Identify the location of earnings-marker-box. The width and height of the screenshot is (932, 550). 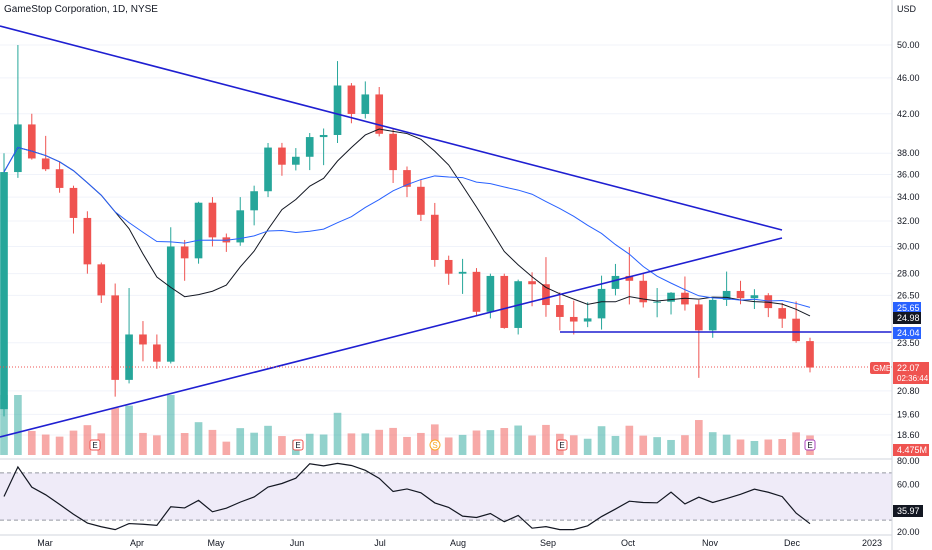
(810, 445).